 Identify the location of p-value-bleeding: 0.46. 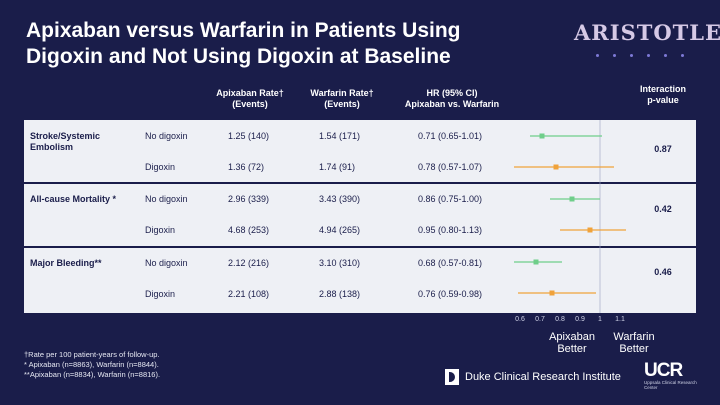
(663, 272).